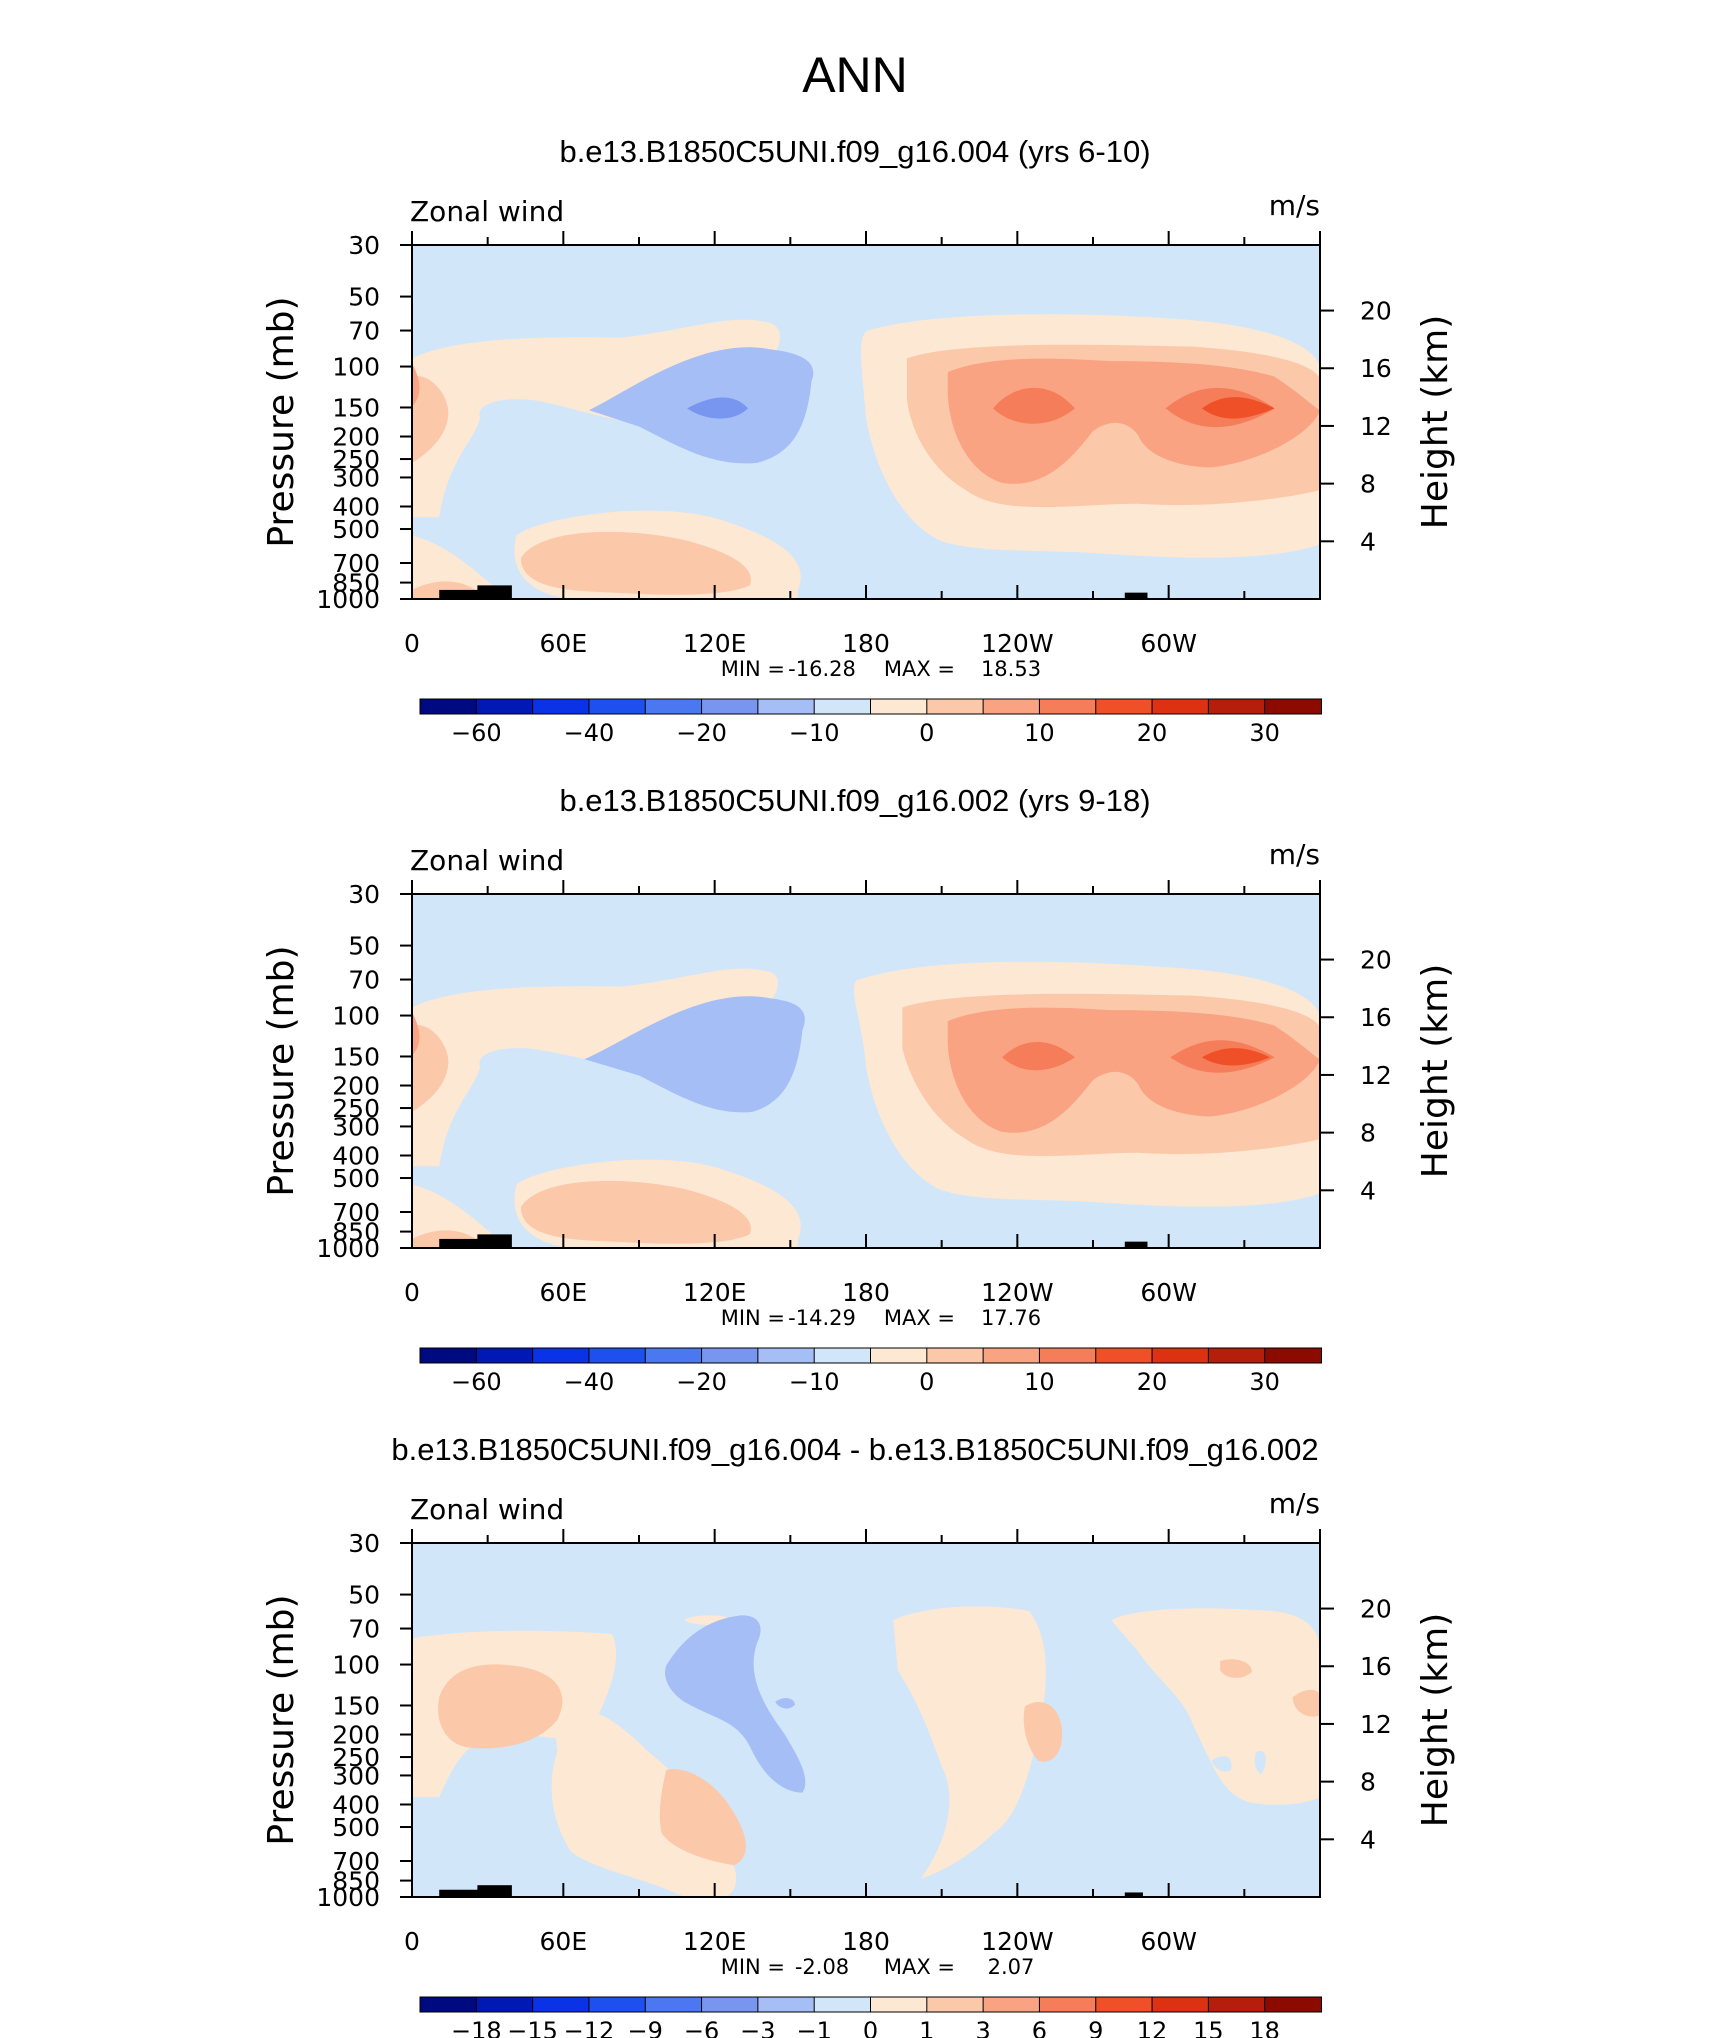 The height and width of the screenshot is (2038, 1710). What do you see at coordinates (757, 2027) in the screenshot?
I see `colorbar-label: −3` at bounding box center [757, 2027].